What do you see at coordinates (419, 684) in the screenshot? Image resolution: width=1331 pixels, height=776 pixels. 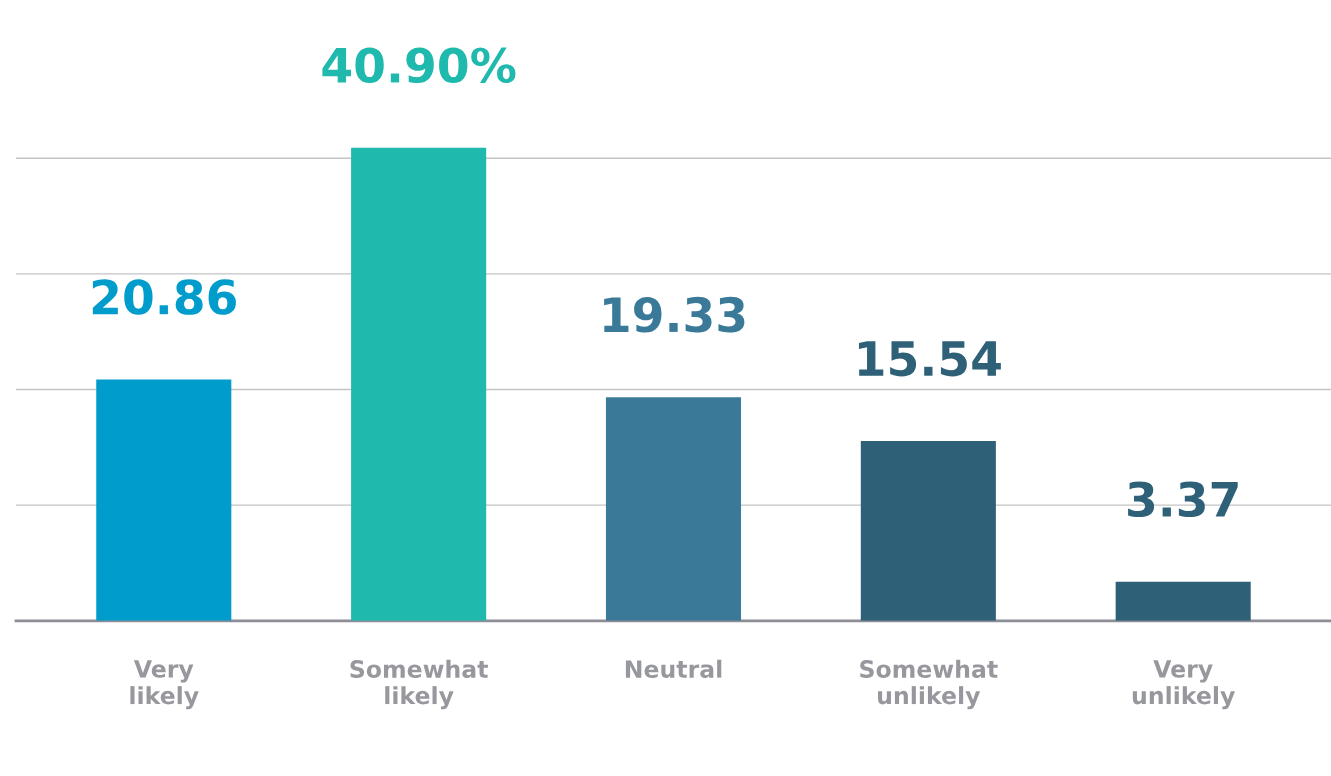 I see `x-tick-label: Somewhat likely` at bounding box center [419, 684].